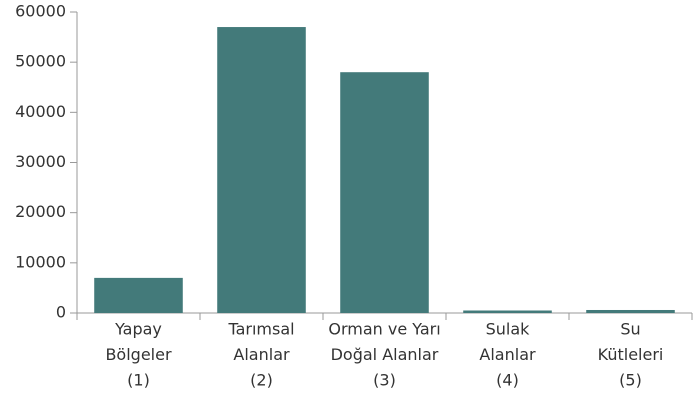 This screenshot has height=402, width=693. Describe the element at coordinates (384, 329) in the screenshot. I see `x-tick-label: Orman ve Yarı` at that location.